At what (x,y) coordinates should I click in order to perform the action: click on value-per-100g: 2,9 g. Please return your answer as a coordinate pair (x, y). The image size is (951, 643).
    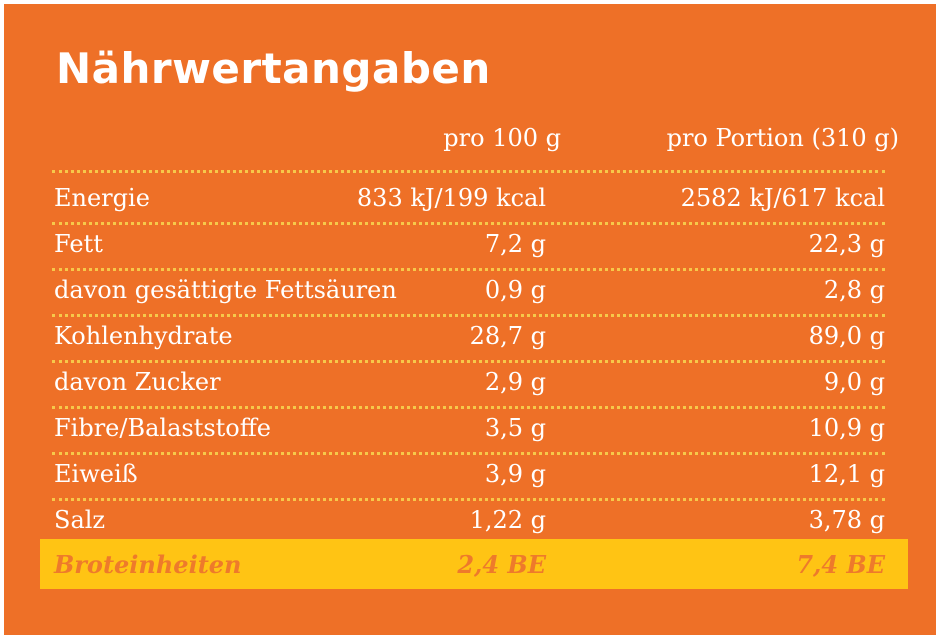
    Looking at the image, I should click on (515, 382).